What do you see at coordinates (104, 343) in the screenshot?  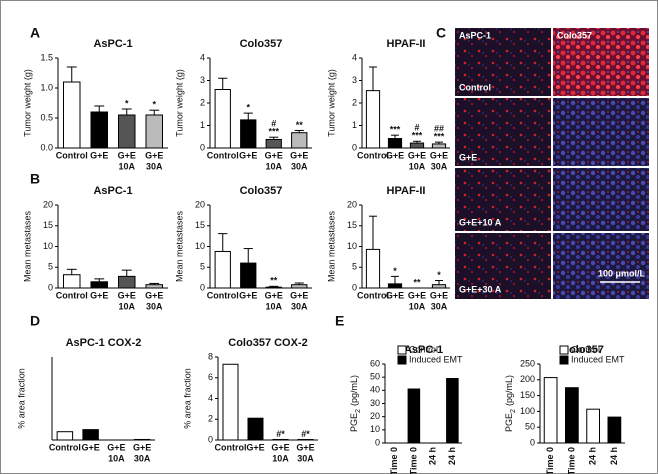 I see `chart-title: AsPC-1 COX-2` at bounding box center [104, 343].